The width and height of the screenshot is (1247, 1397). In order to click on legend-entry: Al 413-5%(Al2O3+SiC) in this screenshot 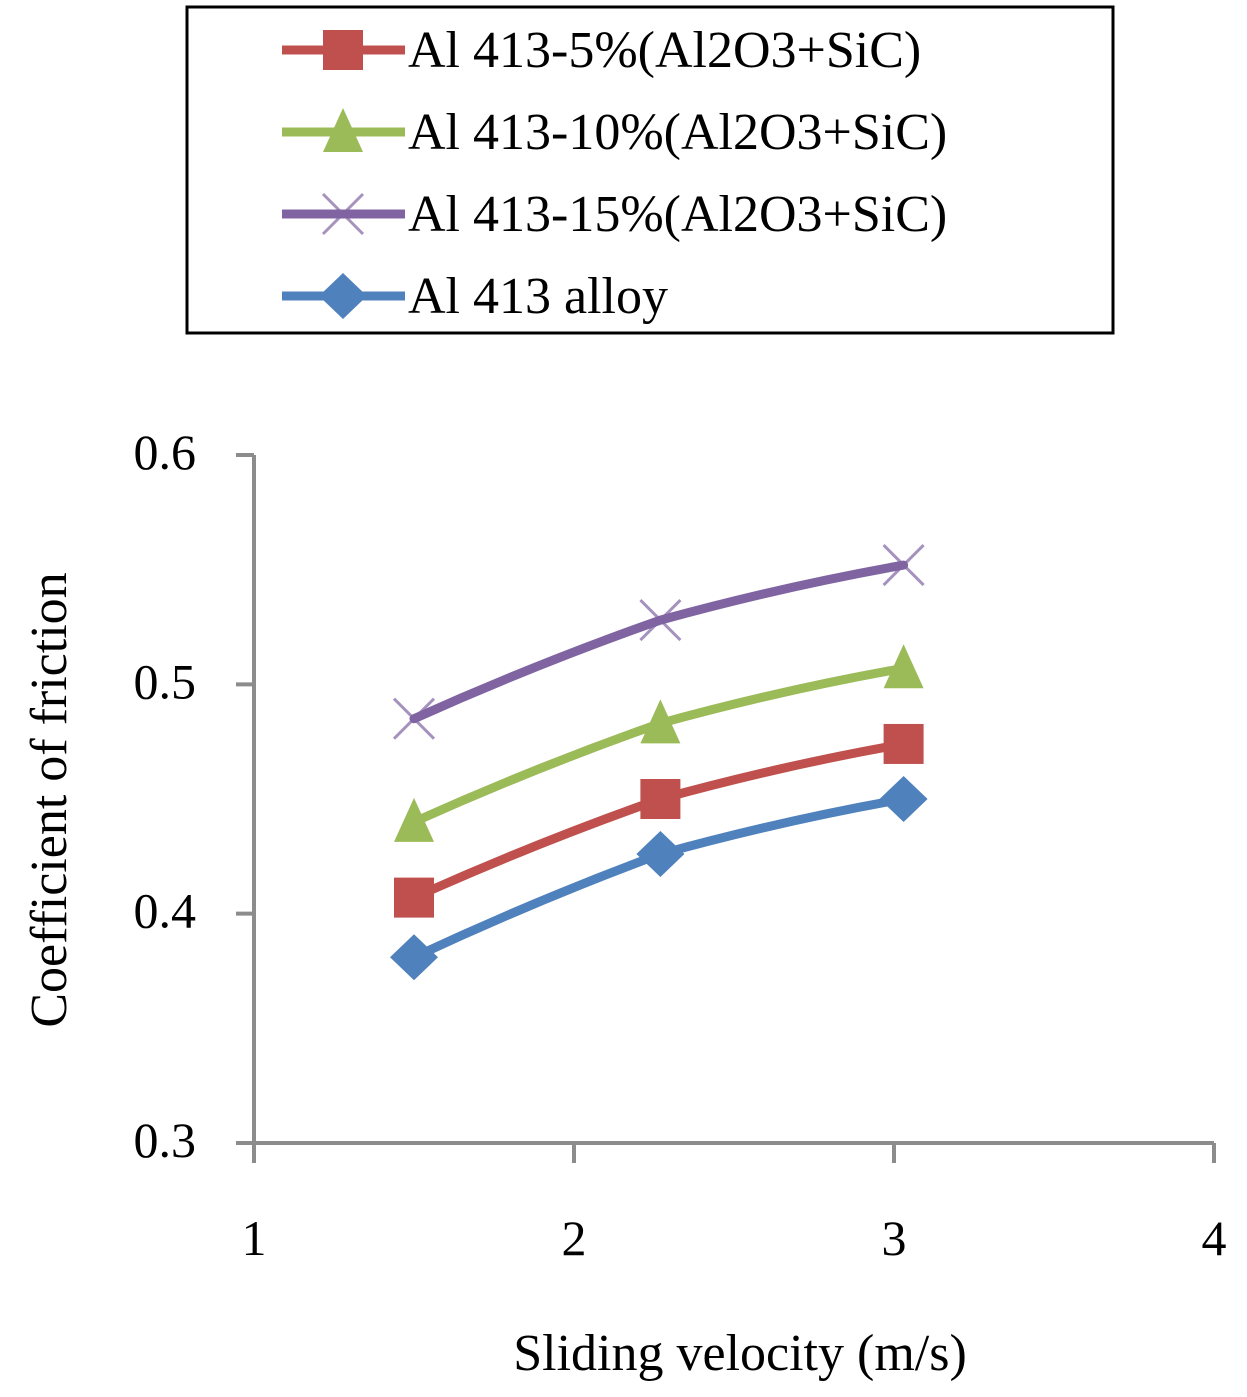, I will do `click(601, 50)`.